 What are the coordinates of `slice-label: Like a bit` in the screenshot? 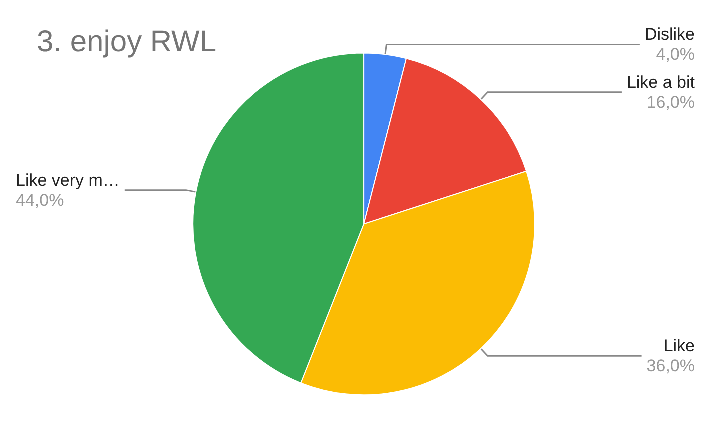 It's located at (661, 82).